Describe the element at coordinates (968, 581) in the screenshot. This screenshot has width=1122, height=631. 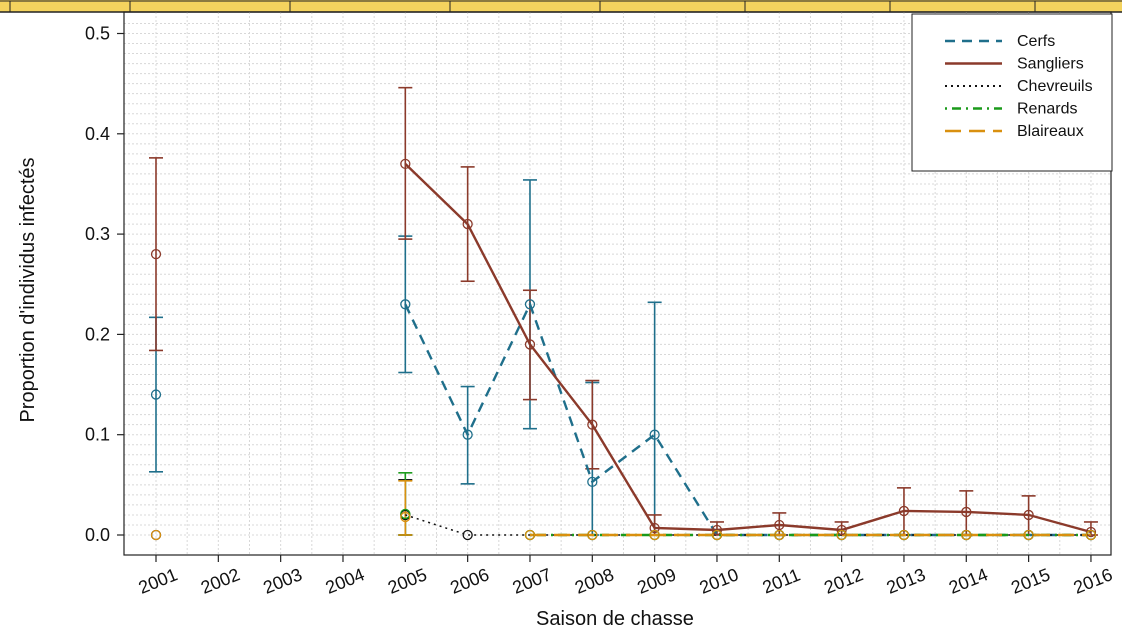
I see `x-tick-label: 2014` at that location.